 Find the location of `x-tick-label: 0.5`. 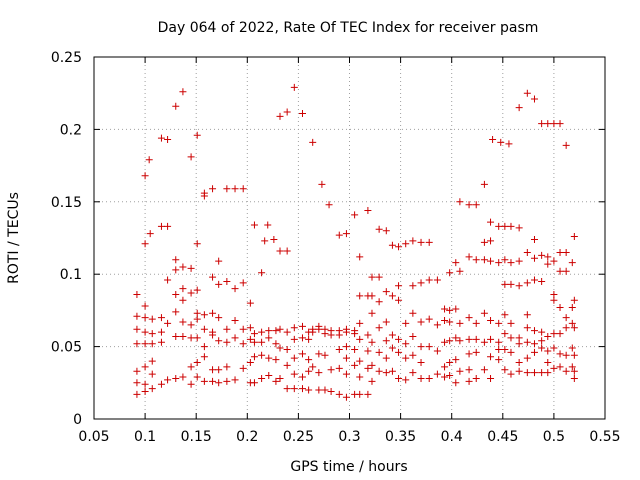

x-tick-label: 0.5 is located at coordinates (554, 437).